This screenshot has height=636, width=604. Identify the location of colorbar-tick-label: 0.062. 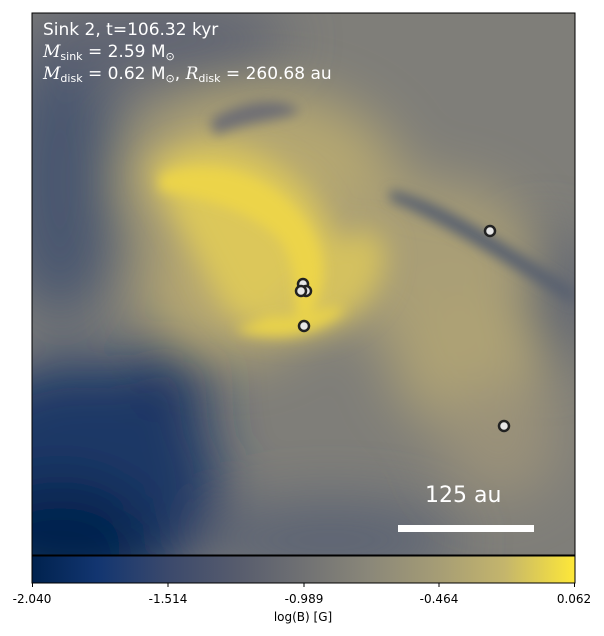
(574, 599).